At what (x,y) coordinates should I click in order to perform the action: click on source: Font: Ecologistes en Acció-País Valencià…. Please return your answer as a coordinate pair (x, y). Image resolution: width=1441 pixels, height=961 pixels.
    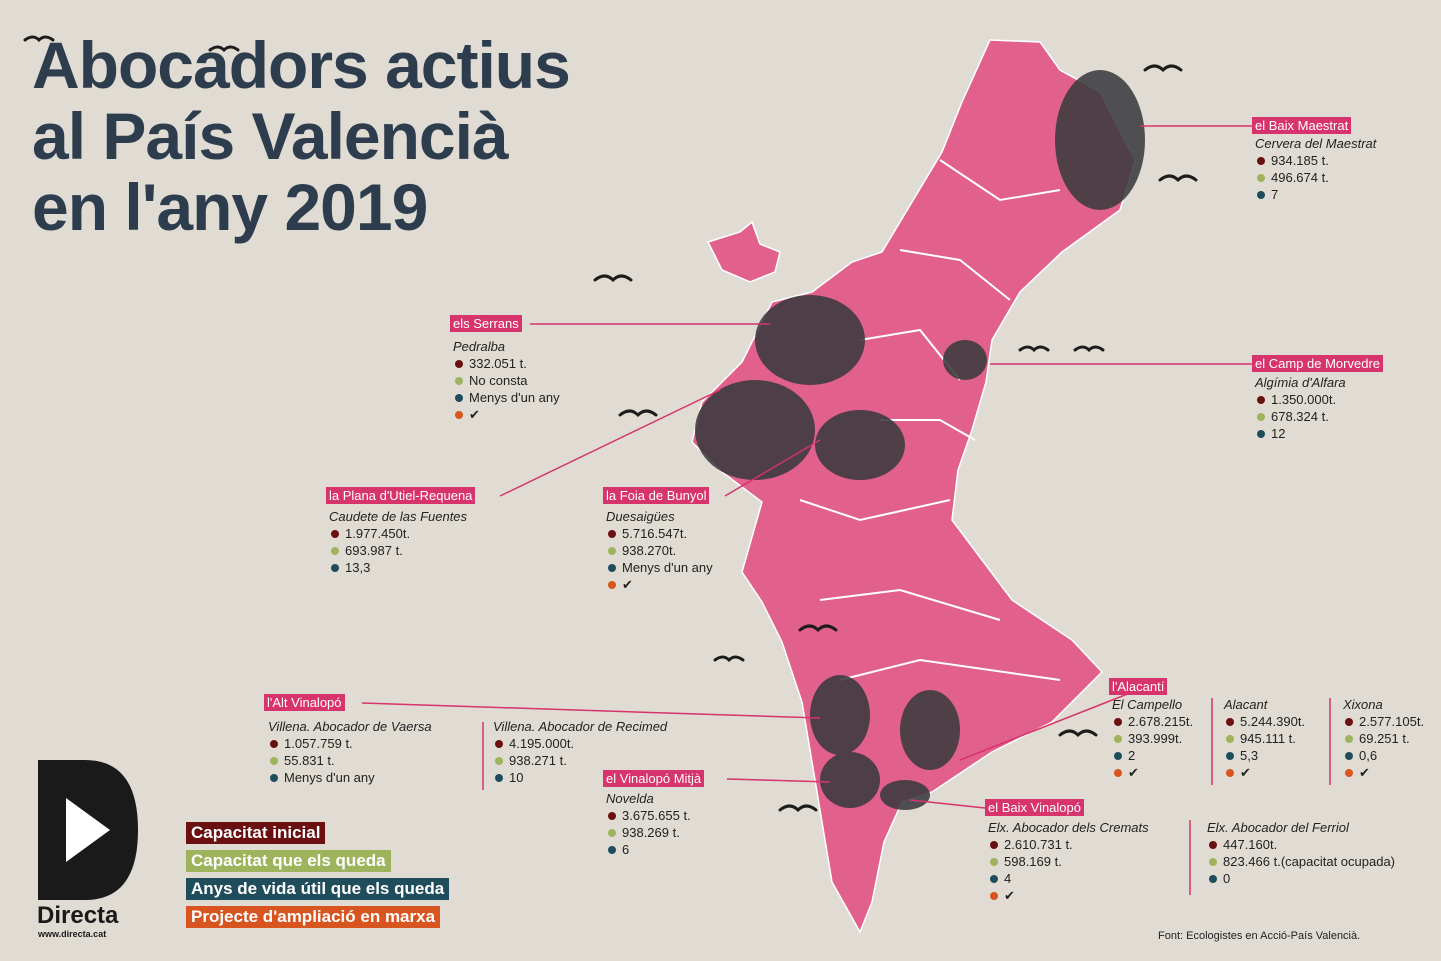
    Looking at the image, I should click on (1259, 936).